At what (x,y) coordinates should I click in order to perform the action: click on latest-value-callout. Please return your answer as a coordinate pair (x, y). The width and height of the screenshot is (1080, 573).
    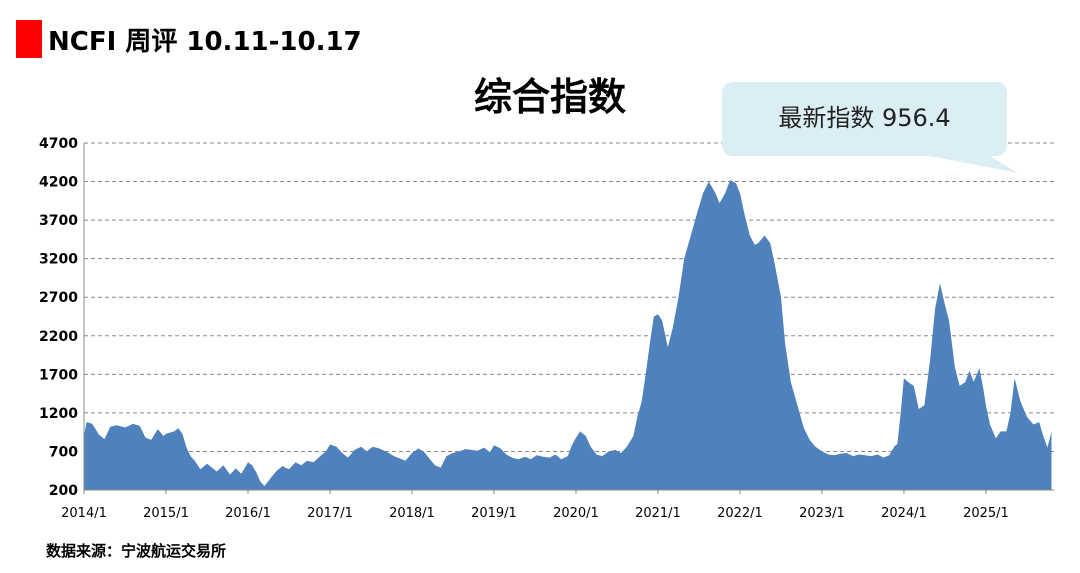
    Looking at the image, I should click on (870, 127).